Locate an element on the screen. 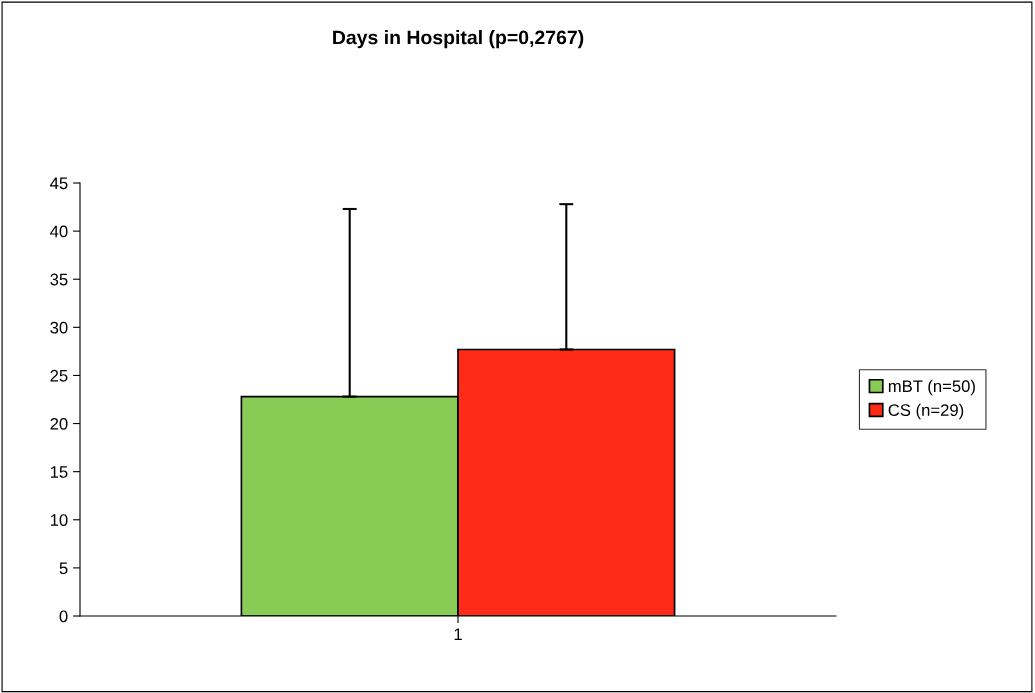 Image resolution: width=1035 pixels, height=693 pixels. y-tick-label: 35 is located at coordinates (59, 279).